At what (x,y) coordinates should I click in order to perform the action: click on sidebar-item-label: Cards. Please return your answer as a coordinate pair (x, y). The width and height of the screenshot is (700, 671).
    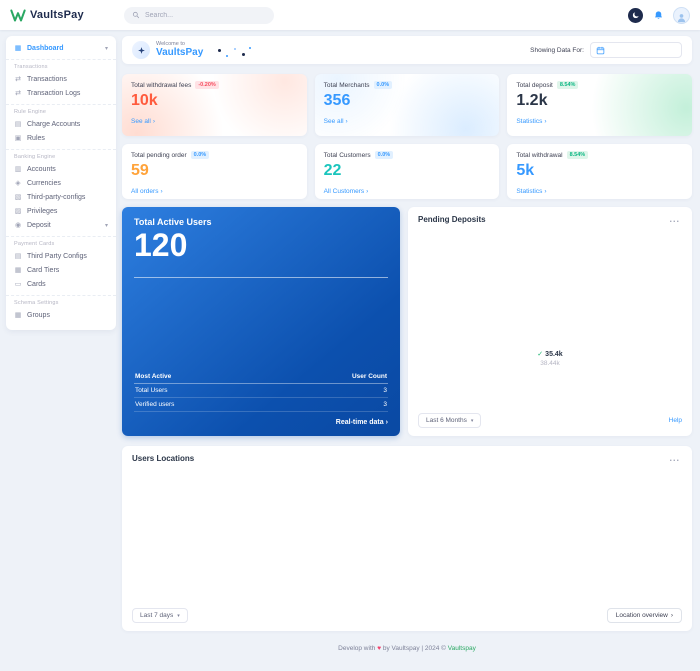
    Looking at the image, I should click on (36, 284).